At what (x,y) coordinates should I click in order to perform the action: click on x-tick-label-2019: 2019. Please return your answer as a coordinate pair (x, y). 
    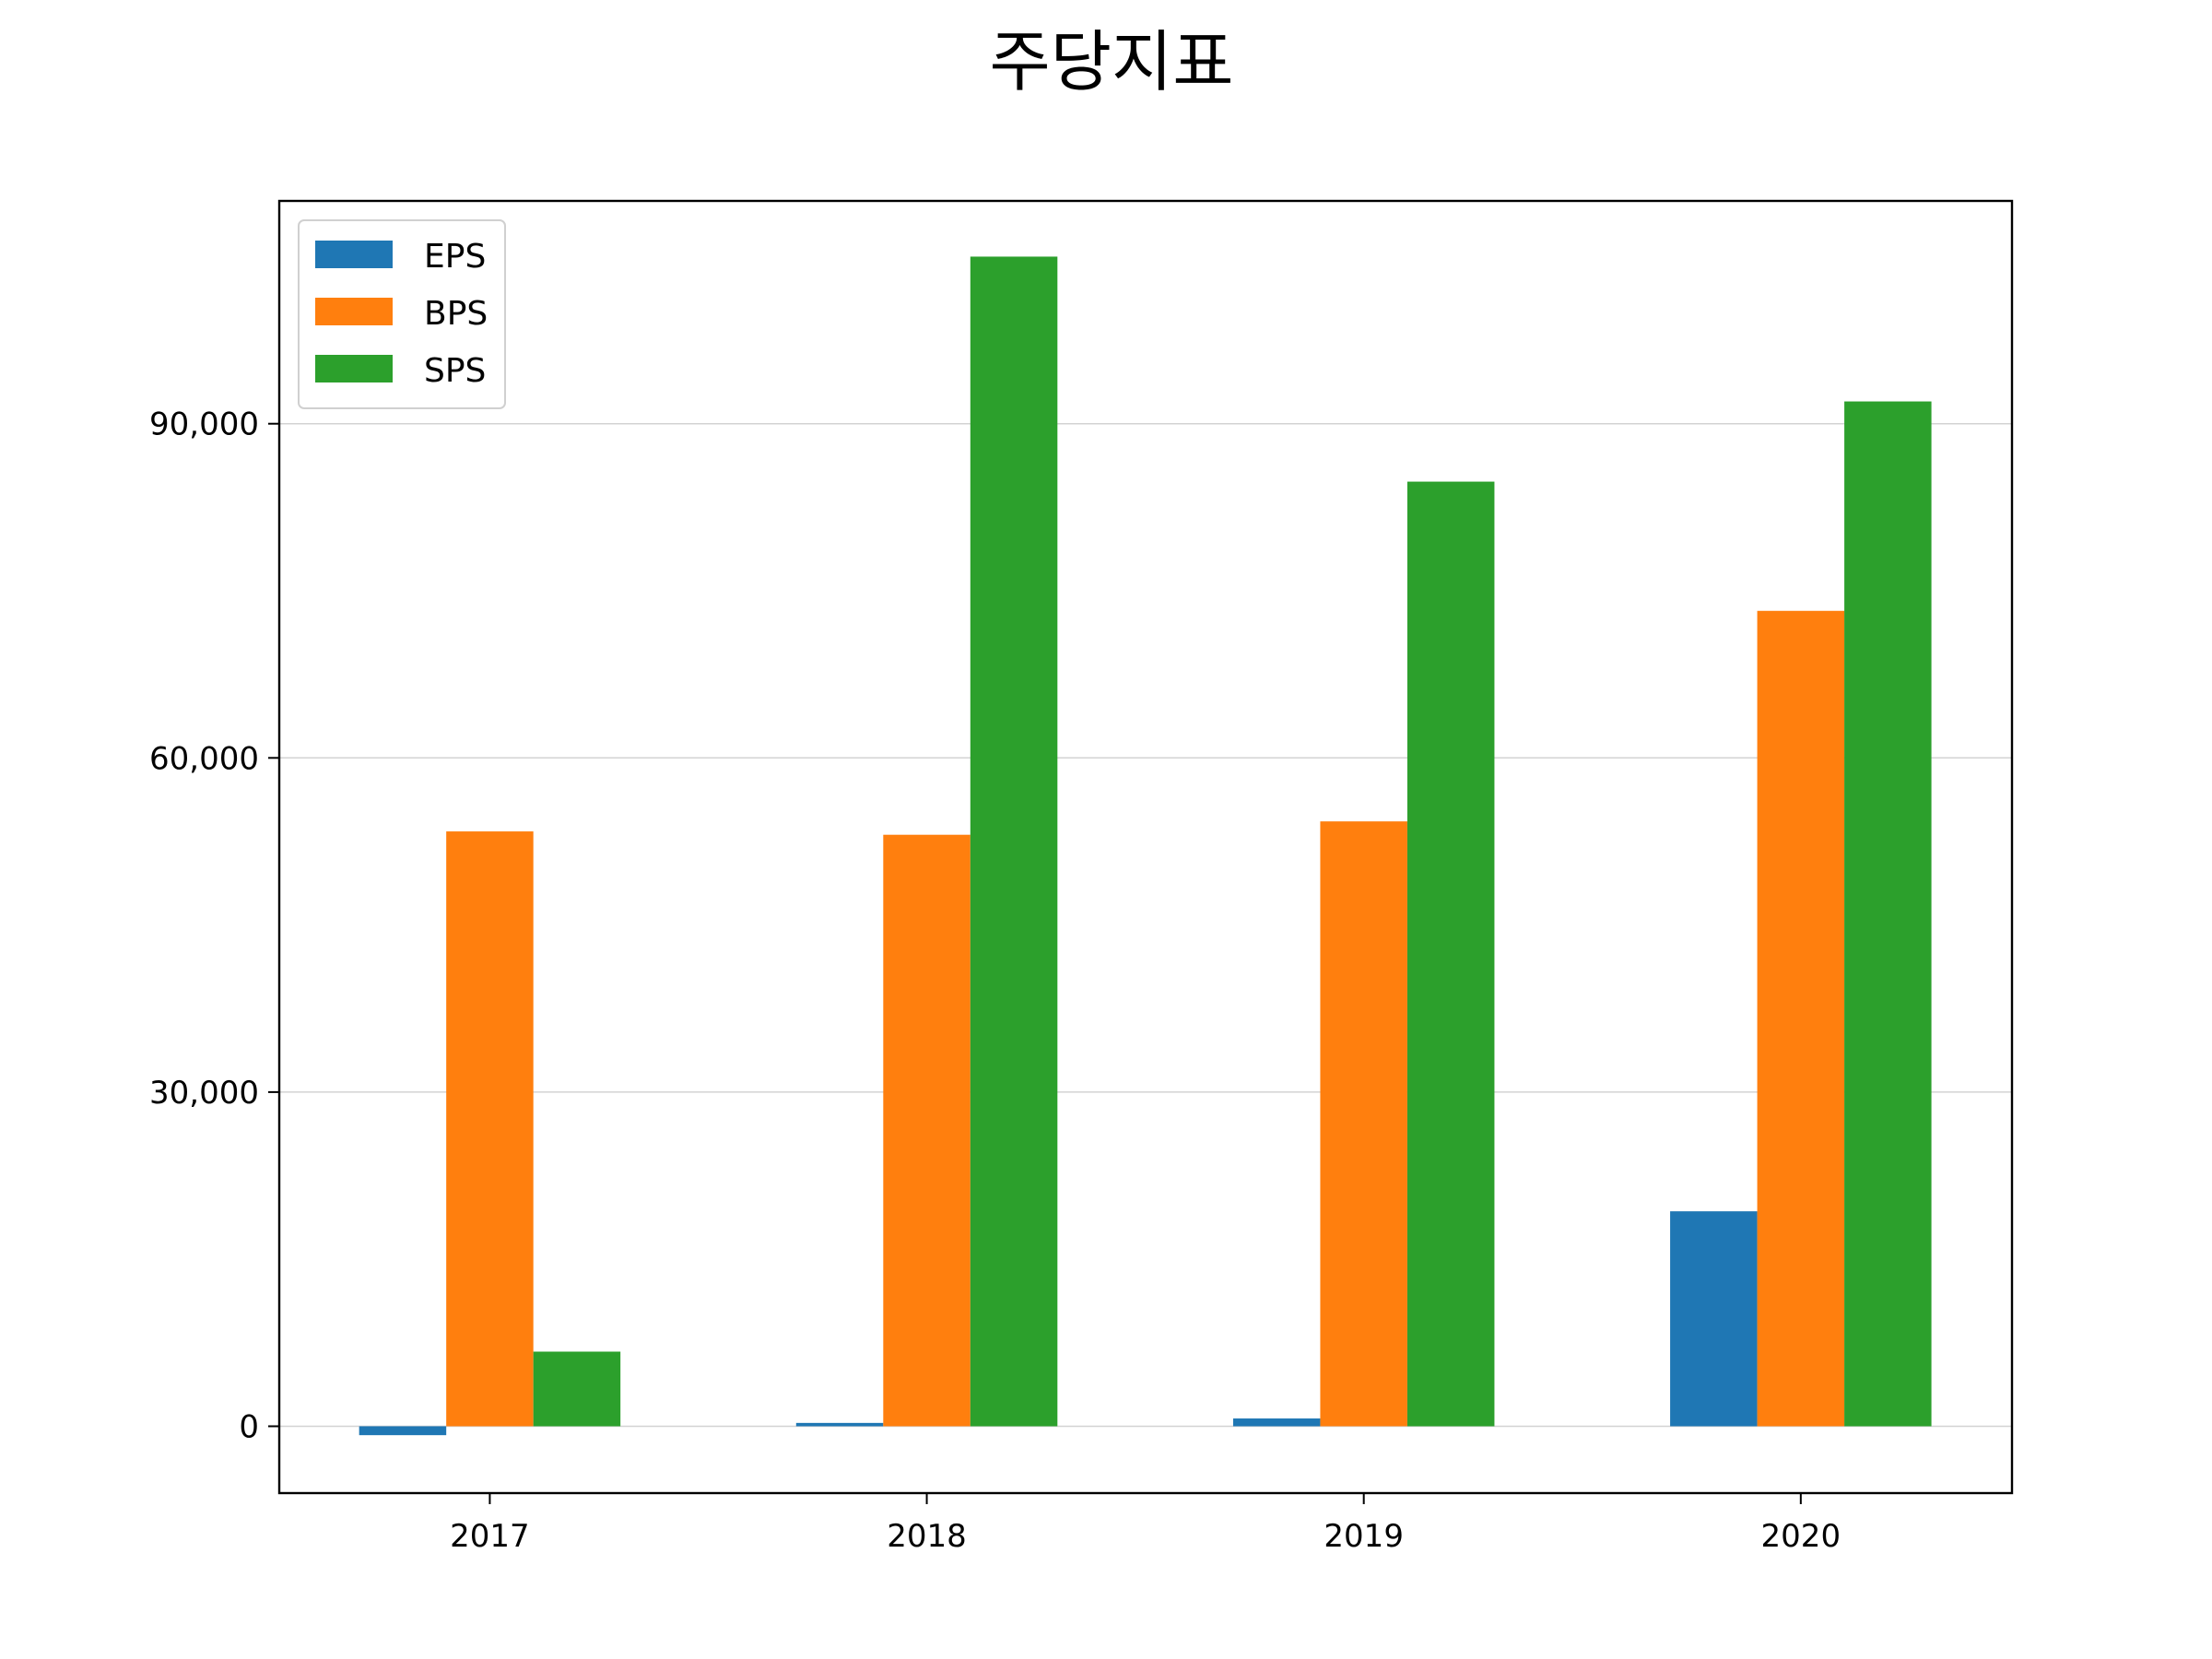
    Looking at the image, I should click on (1364, 1536).